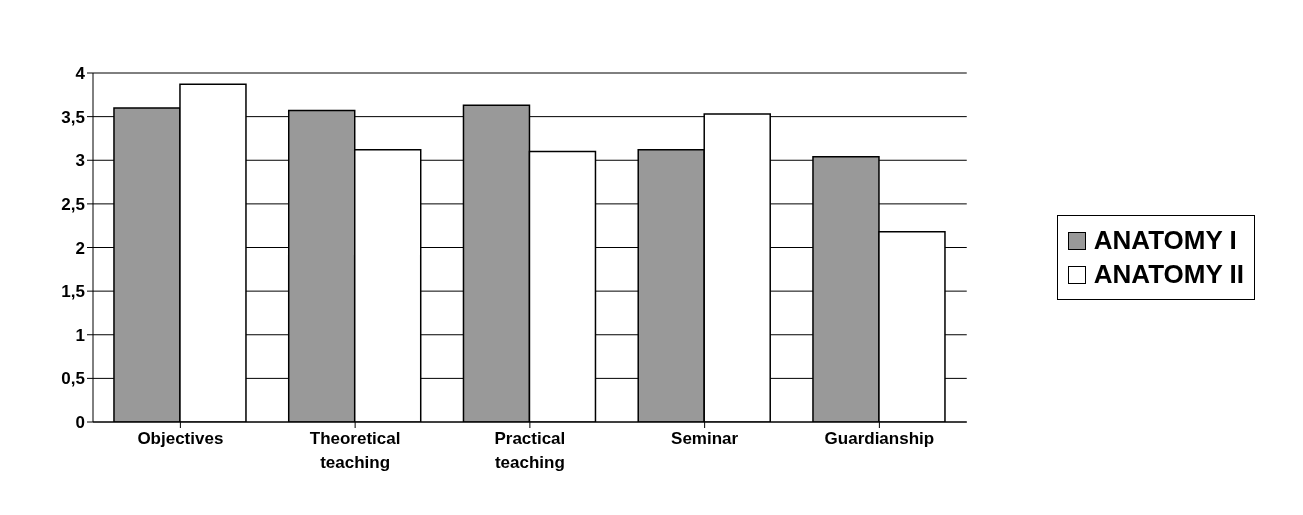 The width and height of the screenshot is (1303, 515). I want to click on y-tick-label: 4, so click(80, 74).